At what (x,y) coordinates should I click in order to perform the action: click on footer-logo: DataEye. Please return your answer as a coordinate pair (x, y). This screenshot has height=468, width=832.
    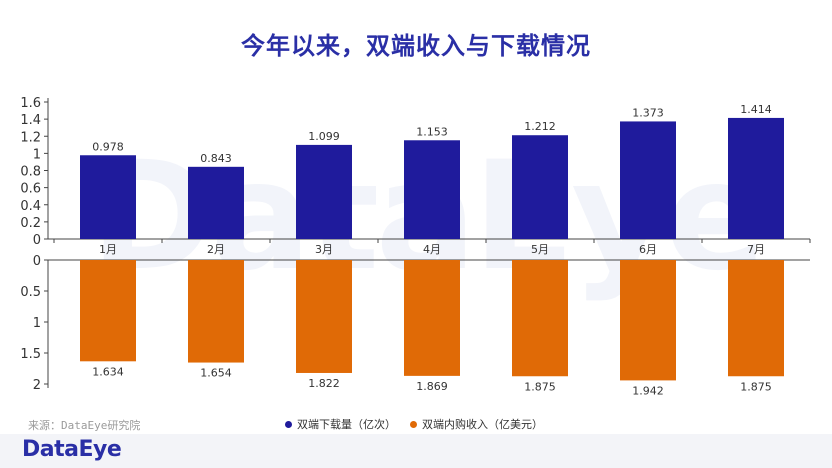
    Looking at the image, I should click on (72, 449).